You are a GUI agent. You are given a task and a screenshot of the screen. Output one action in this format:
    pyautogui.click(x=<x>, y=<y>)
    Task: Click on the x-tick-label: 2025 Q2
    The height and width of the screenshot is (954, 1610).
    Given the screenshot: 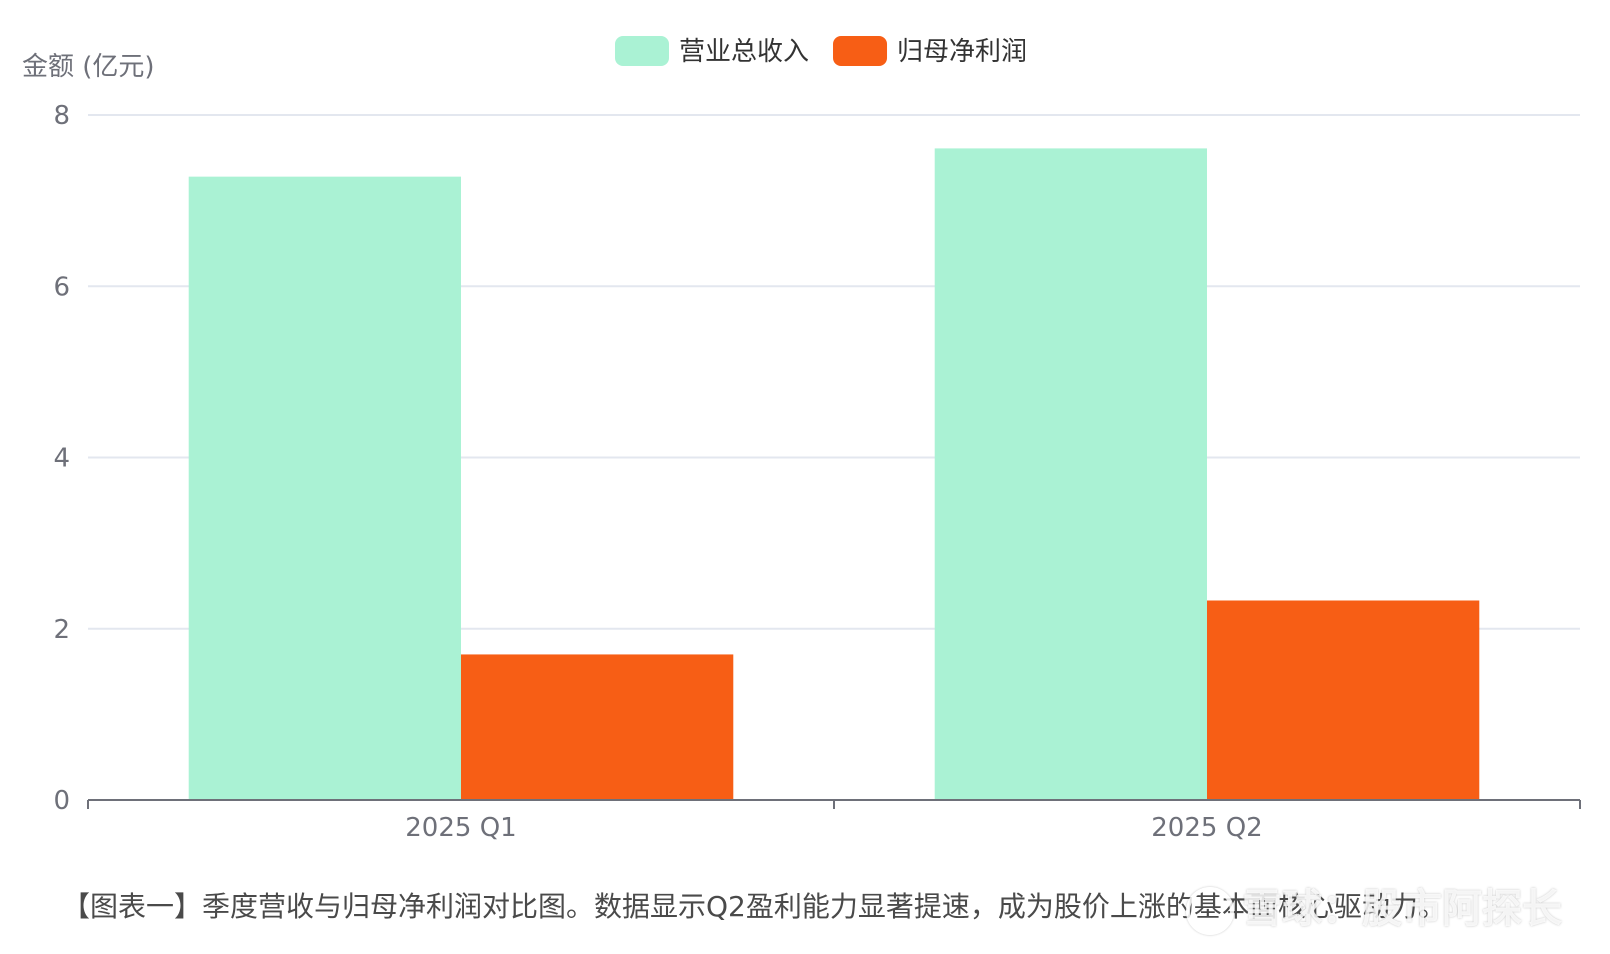 What is the action you would take?
    pyautogui.click(x=1206, y=828)
    